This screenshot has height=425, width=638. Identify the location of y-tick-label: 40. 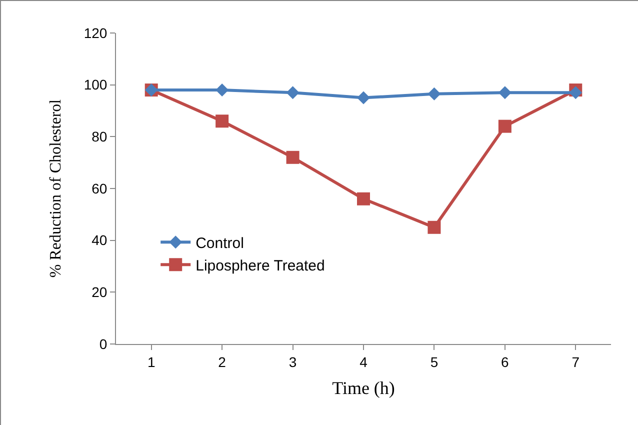
(100, 240).